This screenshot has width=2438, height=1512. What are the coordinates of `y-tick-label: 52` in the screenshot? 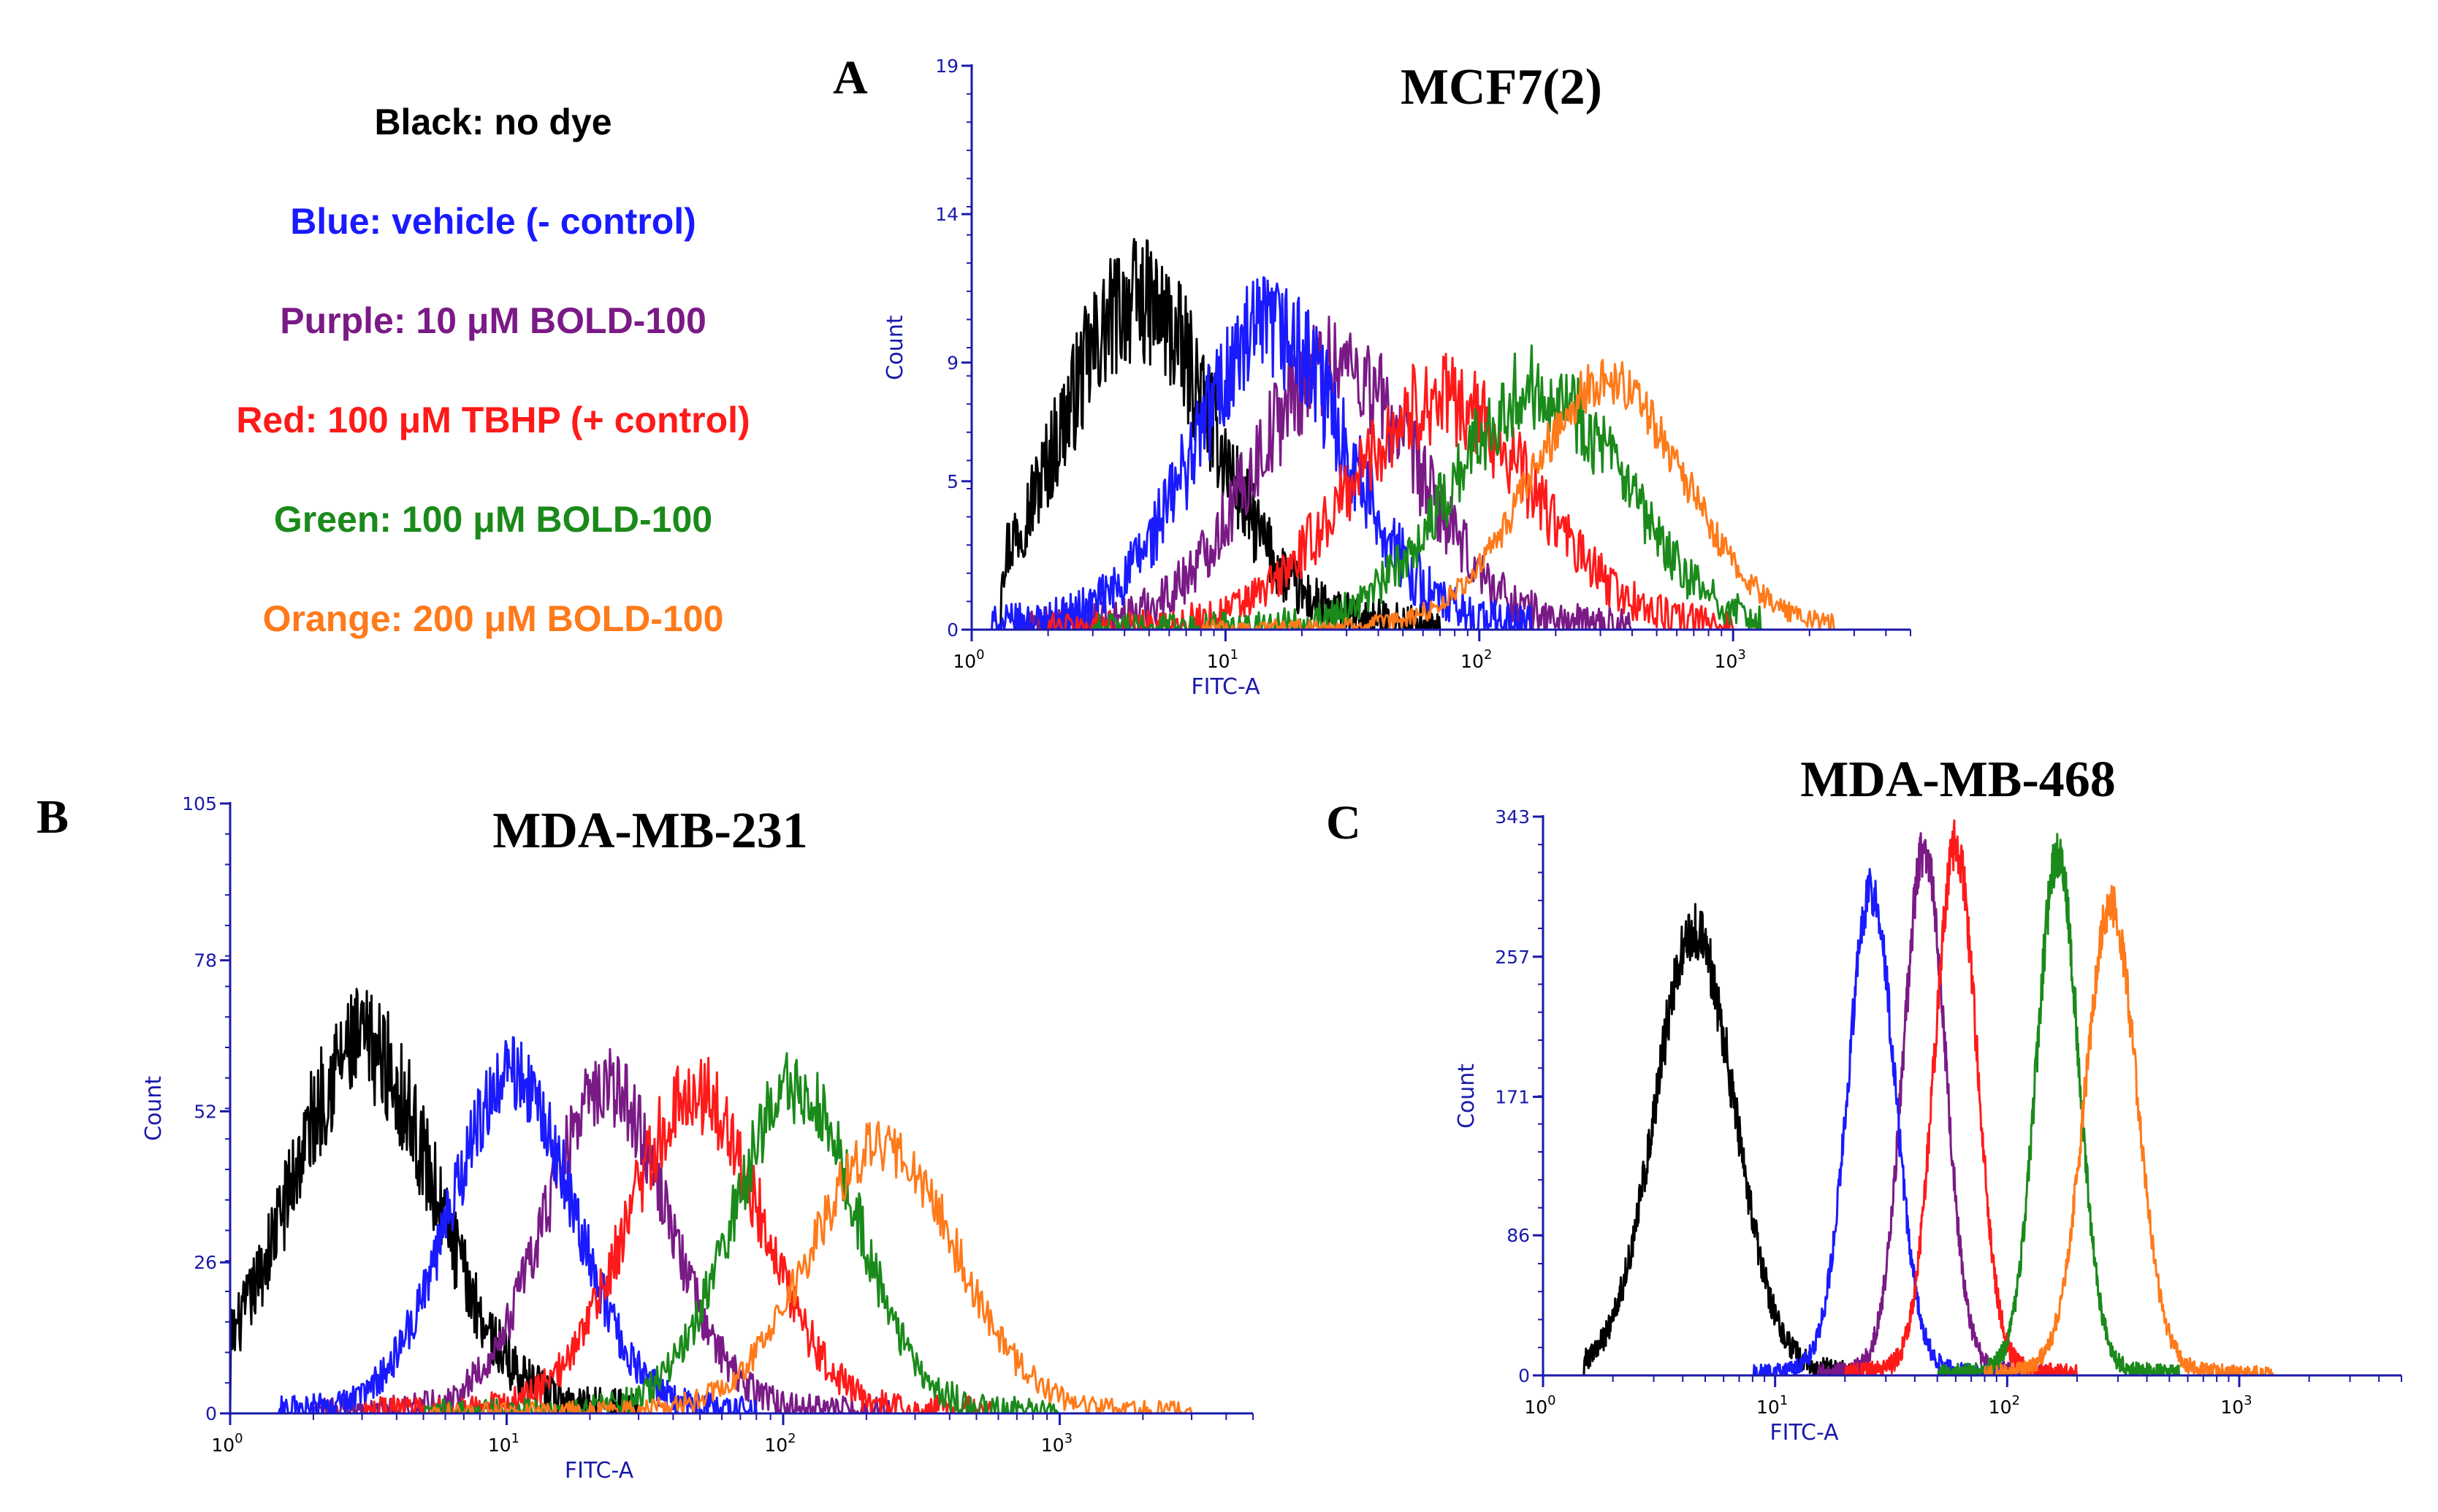 It's located at (205, 1111).